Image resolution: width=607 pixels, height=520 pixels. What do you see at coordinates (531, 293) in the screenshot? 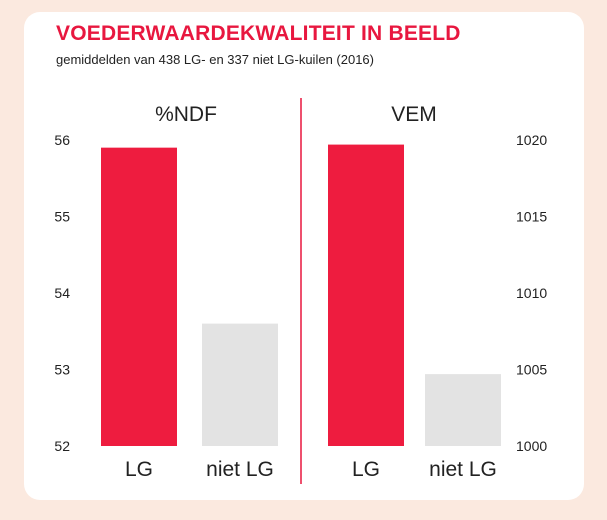
I see `vem-ytick-label-2: 1010` at bounding box center [531, 293].